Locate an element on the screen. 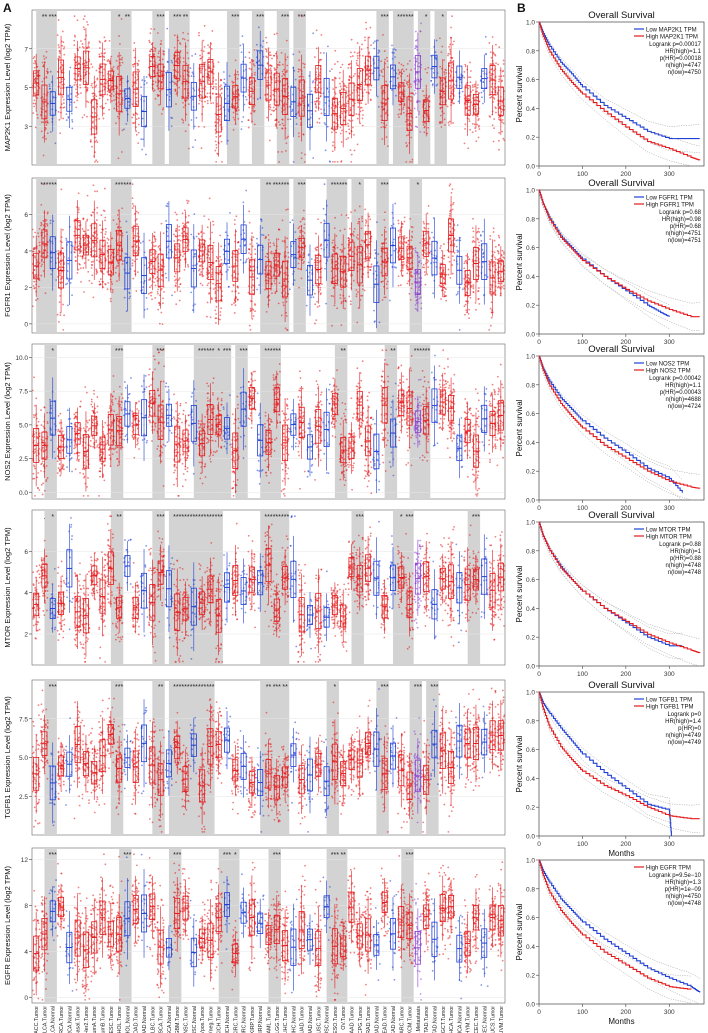  x-category-label: LAML.Tumor is located at coordinates (270, 1019).